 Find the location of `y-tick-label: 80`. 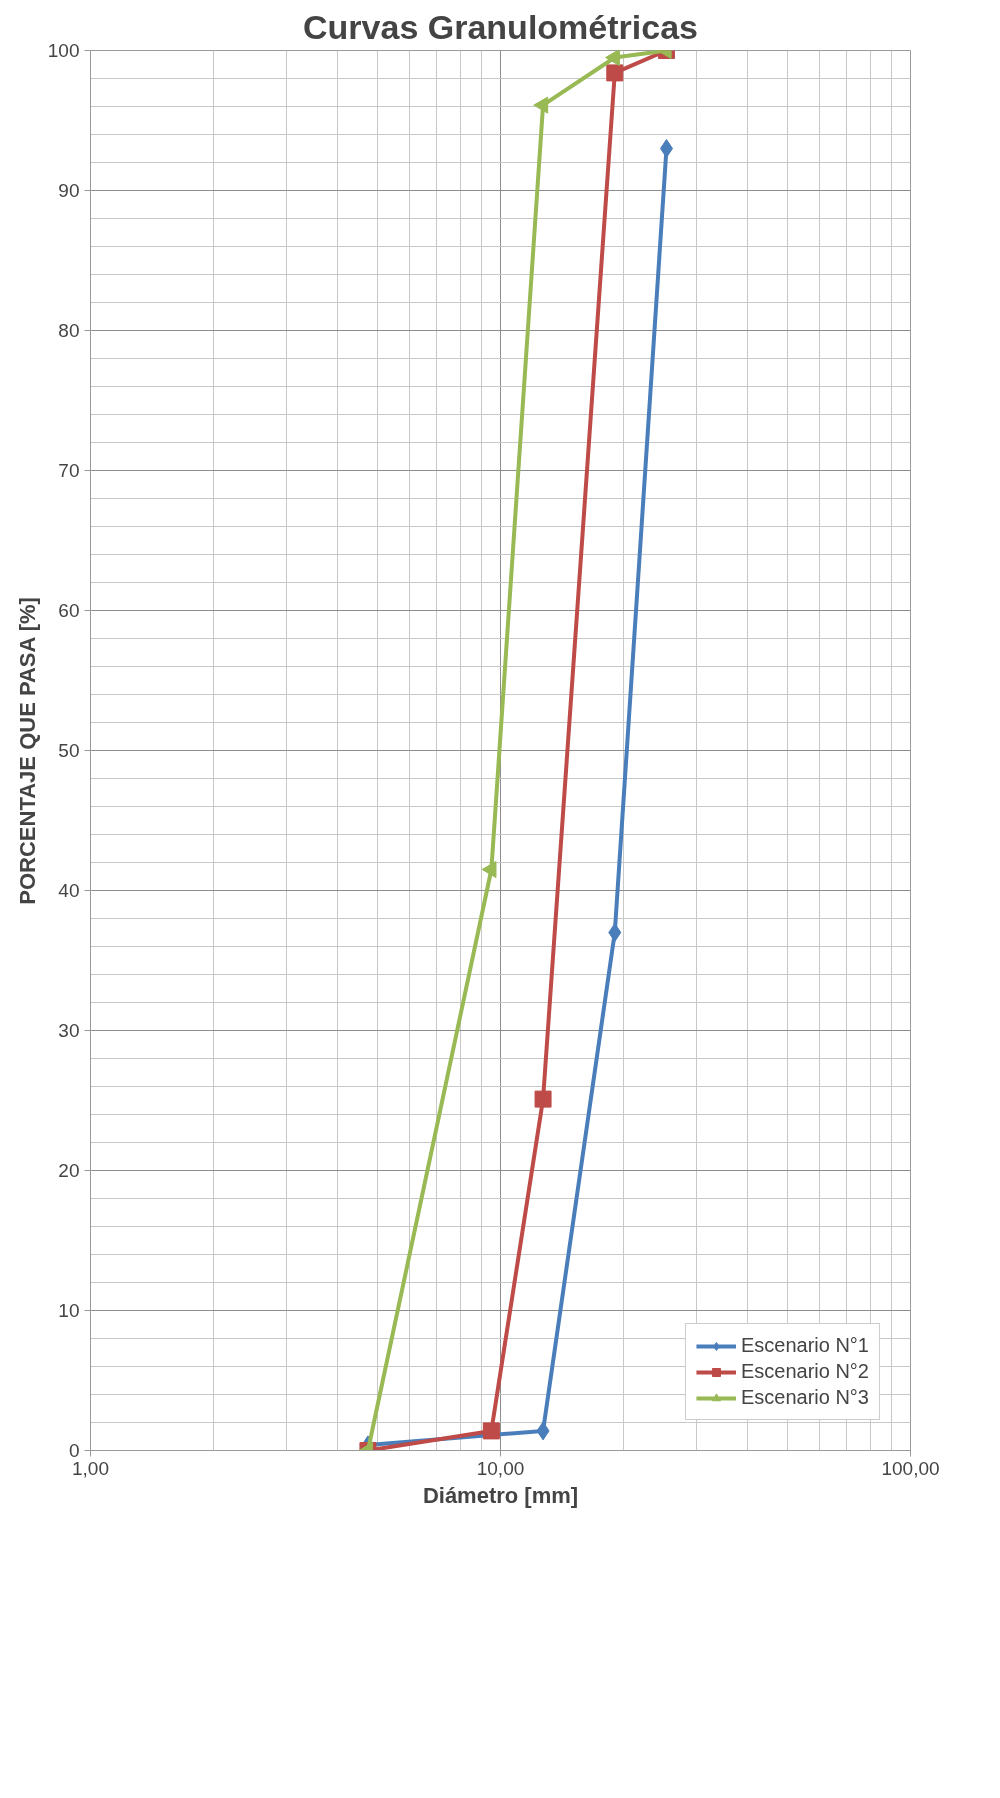

y-tick-label: 80 is located at coordinates (69, 330).